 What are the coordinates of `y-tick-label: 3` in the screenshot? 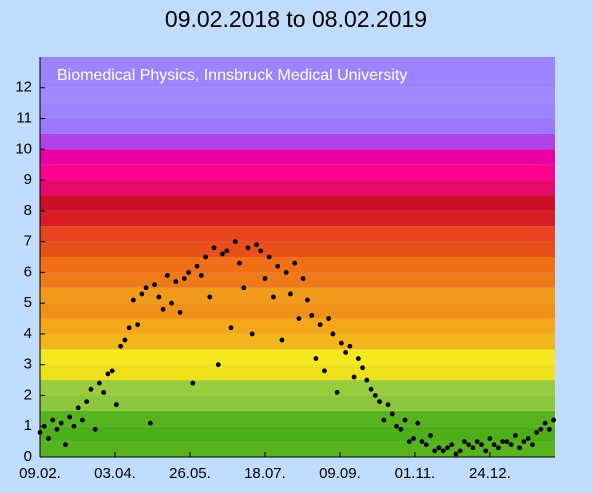 It's located at (28, 364).